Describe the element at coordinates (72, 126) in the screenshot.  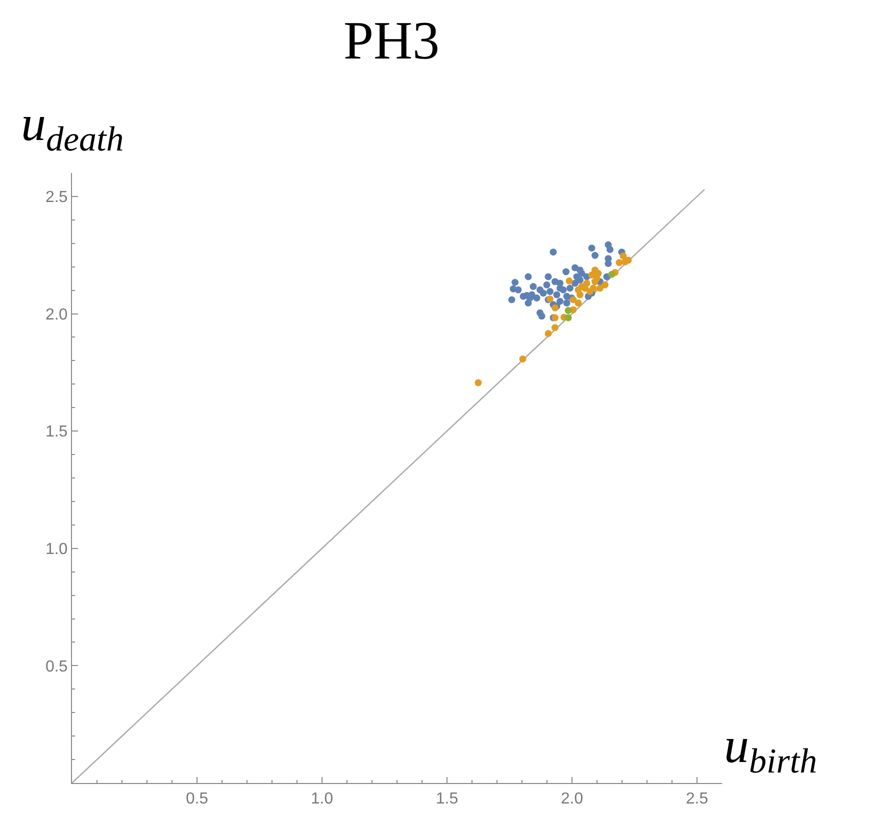
I see `y-axis-title: u$_{death}$` at that location.